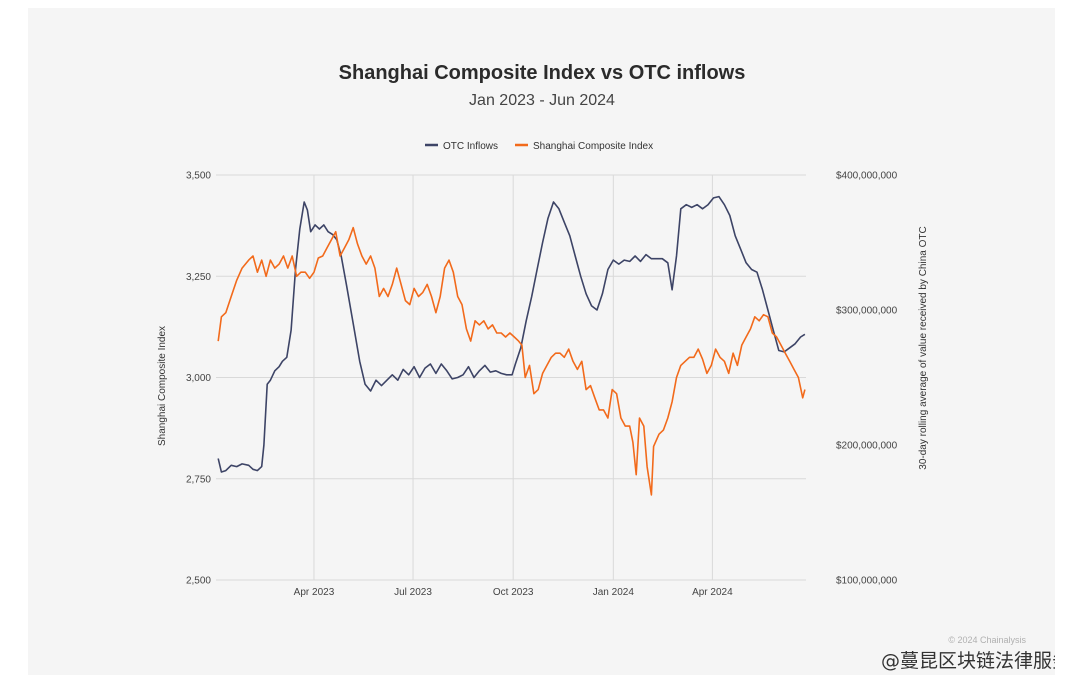 The height and width of the screenshot is (687, 1080). What do you see at coordinates (712, 592) in the screenshot?
I see `x-tick-label: Apr 2024` at bounding box center [712, 592].